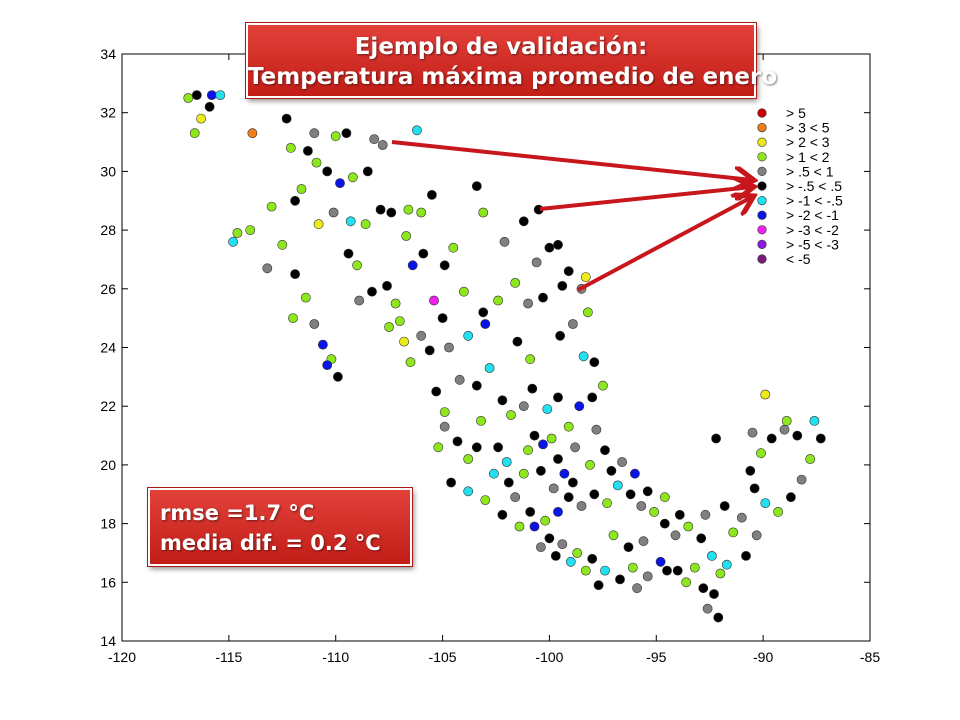 The width and height of the screenshot is (960, 720). What do you see at coordinates (108, 582) in the screenshot?
I see `y-tick-label: 16` at bounding box center [108, 582].